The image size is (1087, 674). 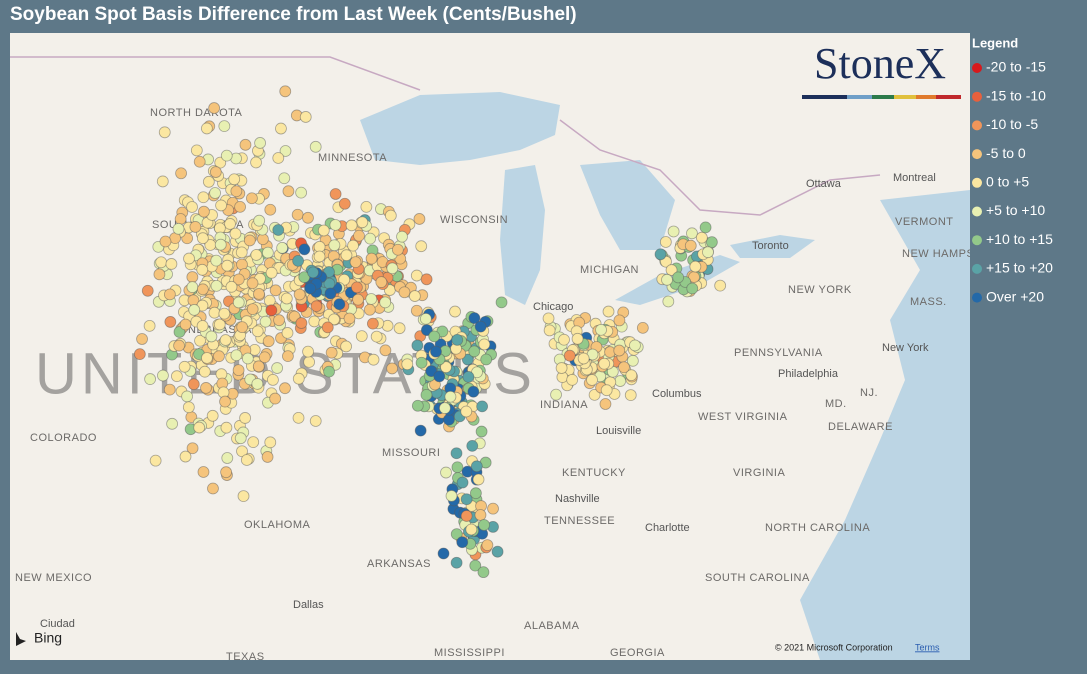 What do you see at coordinates (1007, 182) in the screenshot?
I see `legend-label: 0 to +5` at bounding box center [1007, 182].